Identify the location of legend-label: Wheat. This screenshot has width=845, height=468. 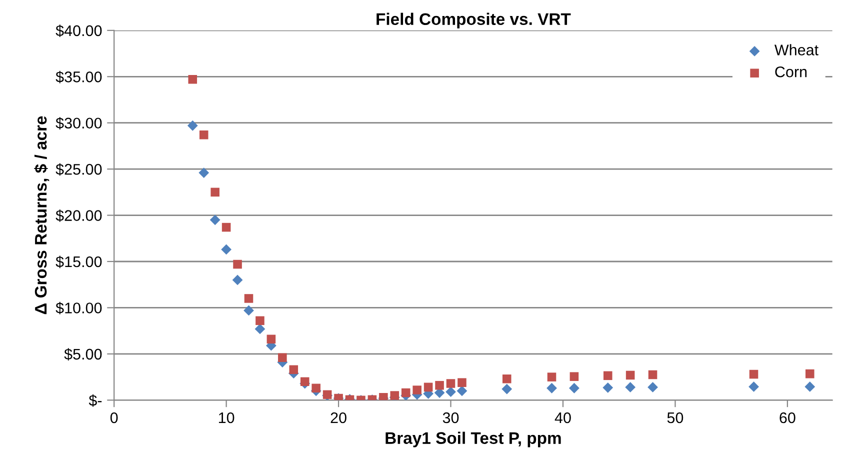
(796, 50).